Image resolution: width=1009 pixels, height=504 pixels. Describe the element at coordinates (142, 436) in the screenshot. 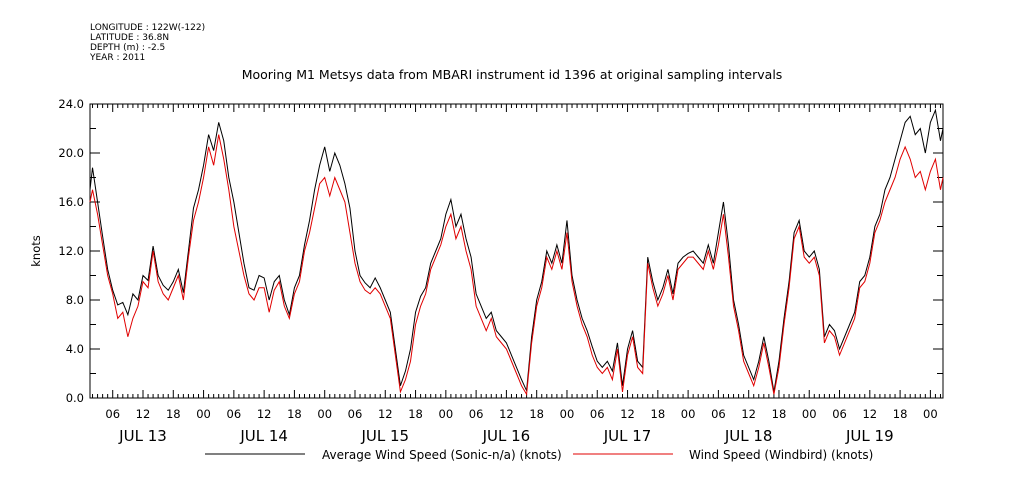

I see `x-day-label: JUL 13` at that location.